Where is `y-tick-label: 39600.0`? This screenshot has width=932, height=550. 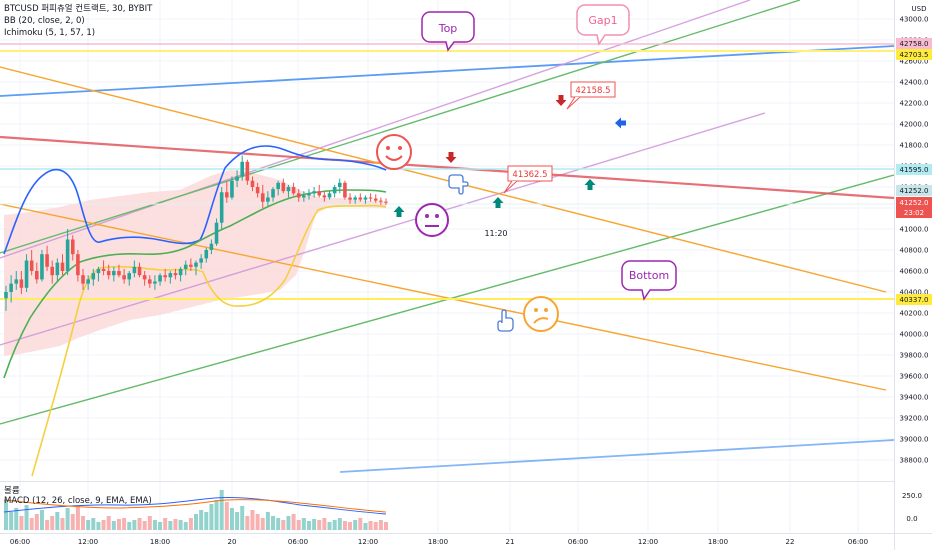 y-tick-label: 39600.0 is located at coordinates (914, 377).